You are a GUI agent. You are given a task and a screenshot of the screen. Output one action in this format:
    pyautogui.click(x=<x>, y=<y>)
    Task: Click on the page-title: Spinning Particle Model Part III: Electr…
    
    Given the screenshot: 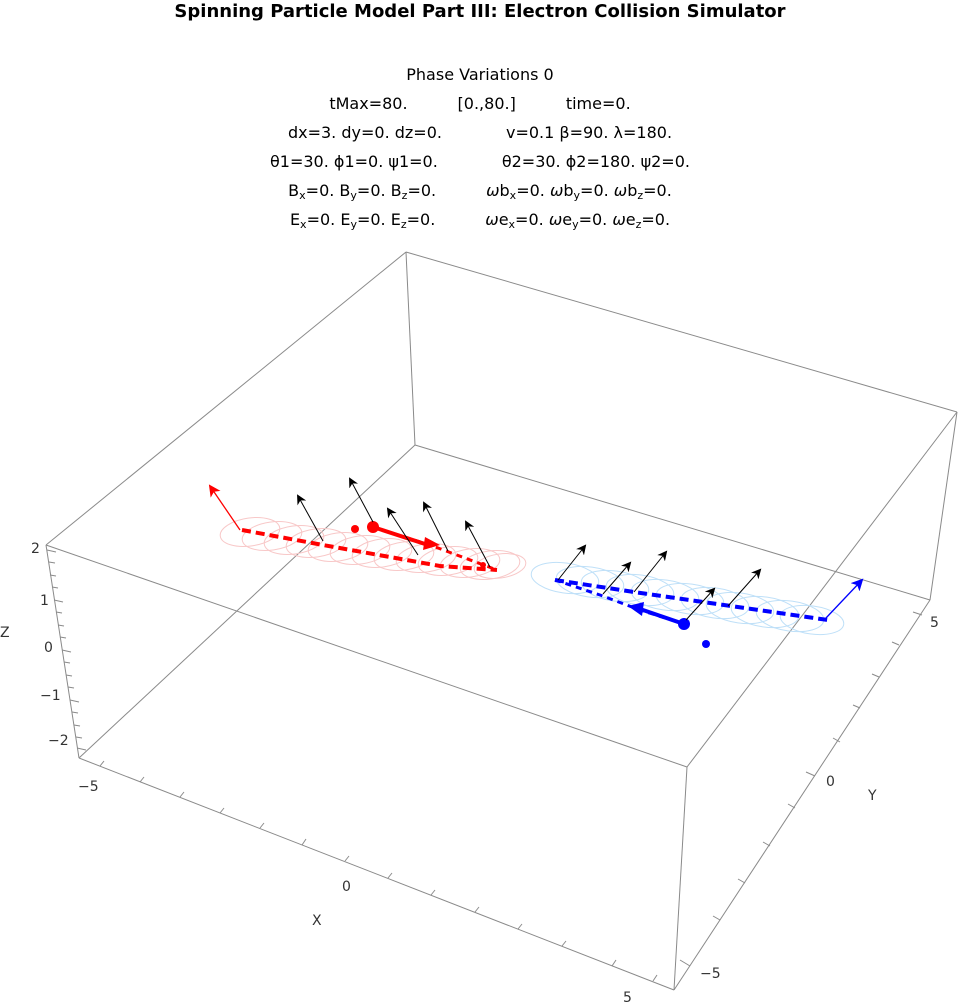 What is the action you would take?
    pyautogui.click(x=480, y=11)
    